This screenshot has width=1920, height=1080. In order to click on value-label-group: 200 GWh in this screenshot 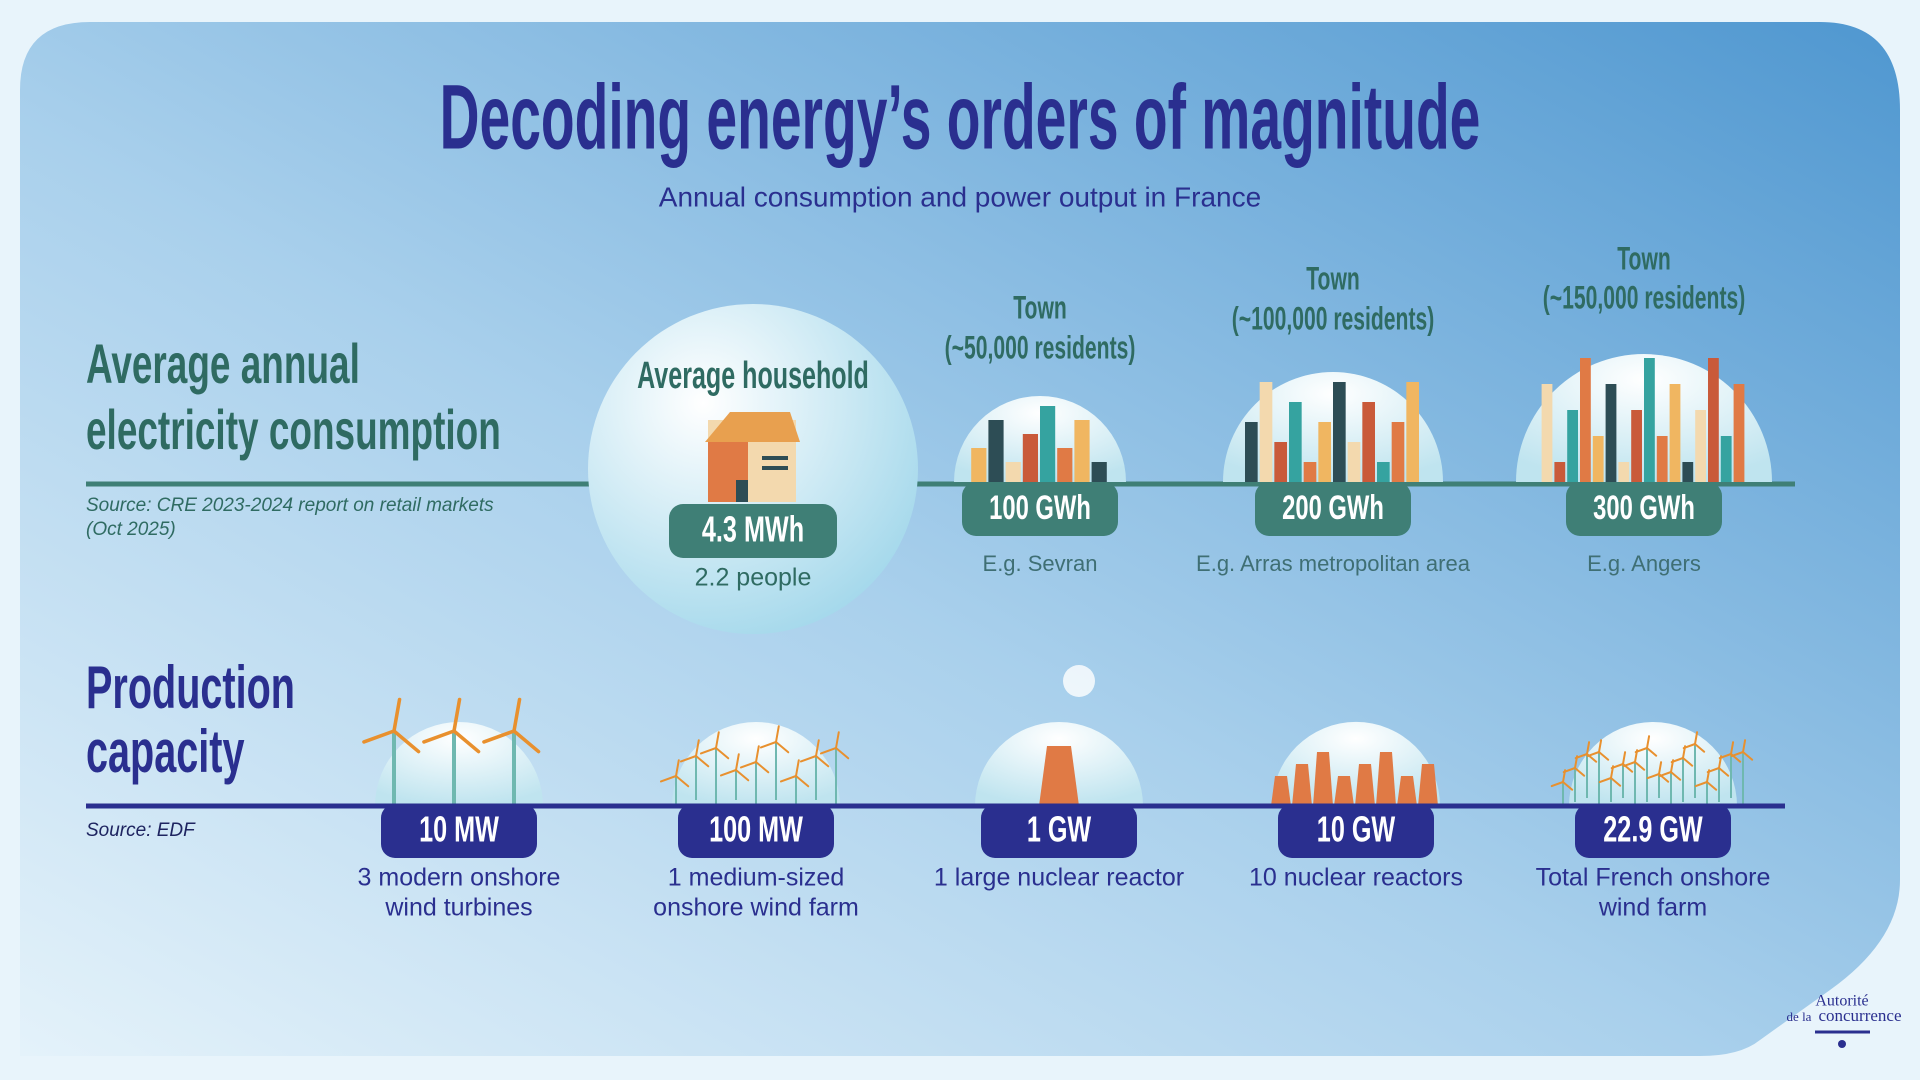, I will do `click(1333, 508)`.